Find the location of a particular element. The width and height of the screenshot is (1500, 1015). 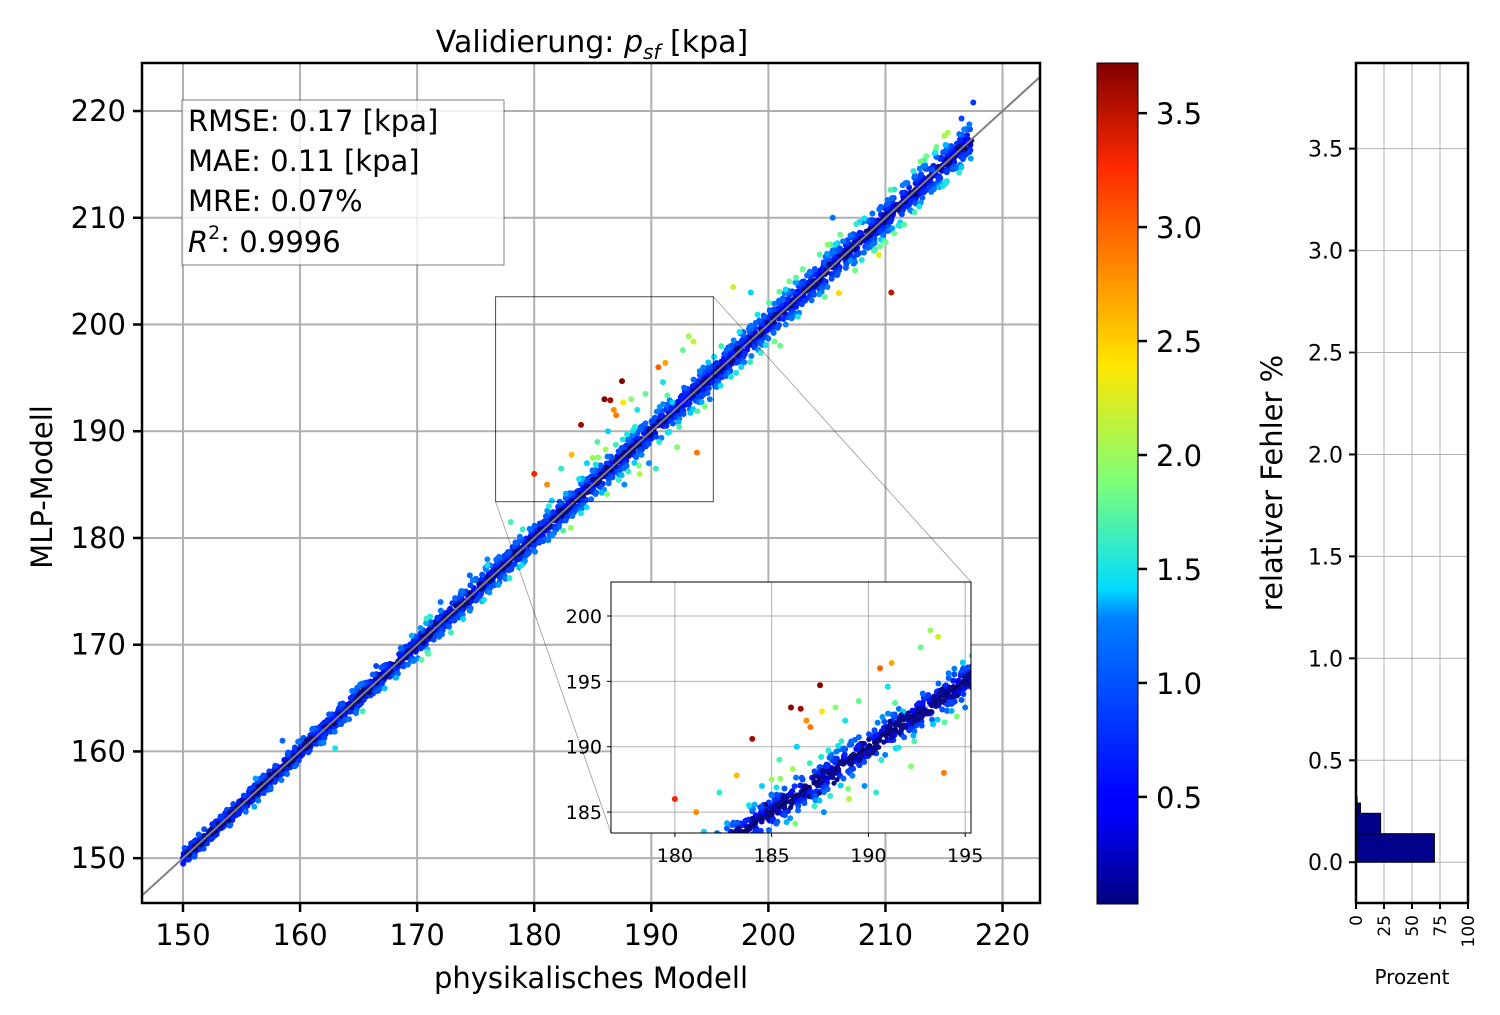

y-axis-label: MLP-Modell is located at coordinates (42, 487).